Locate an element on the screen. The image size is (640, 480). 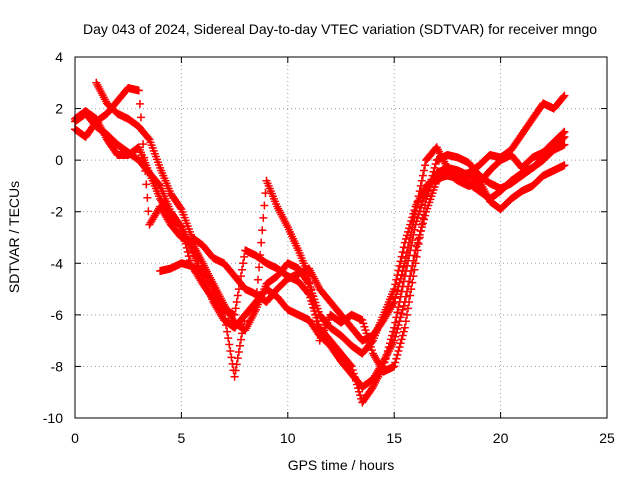
x-tick-label: 15 is located at coordinates (394, 438).